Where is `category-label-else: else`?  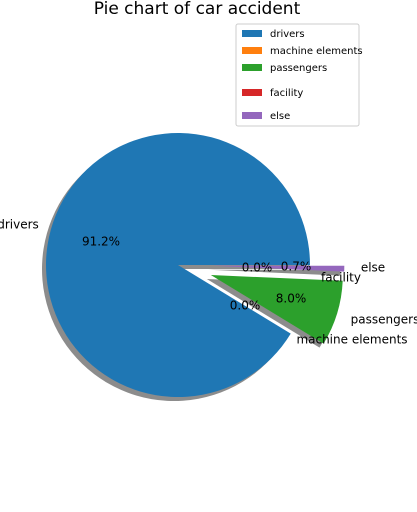 category-label-else: else is located at coordinates (373, 268).